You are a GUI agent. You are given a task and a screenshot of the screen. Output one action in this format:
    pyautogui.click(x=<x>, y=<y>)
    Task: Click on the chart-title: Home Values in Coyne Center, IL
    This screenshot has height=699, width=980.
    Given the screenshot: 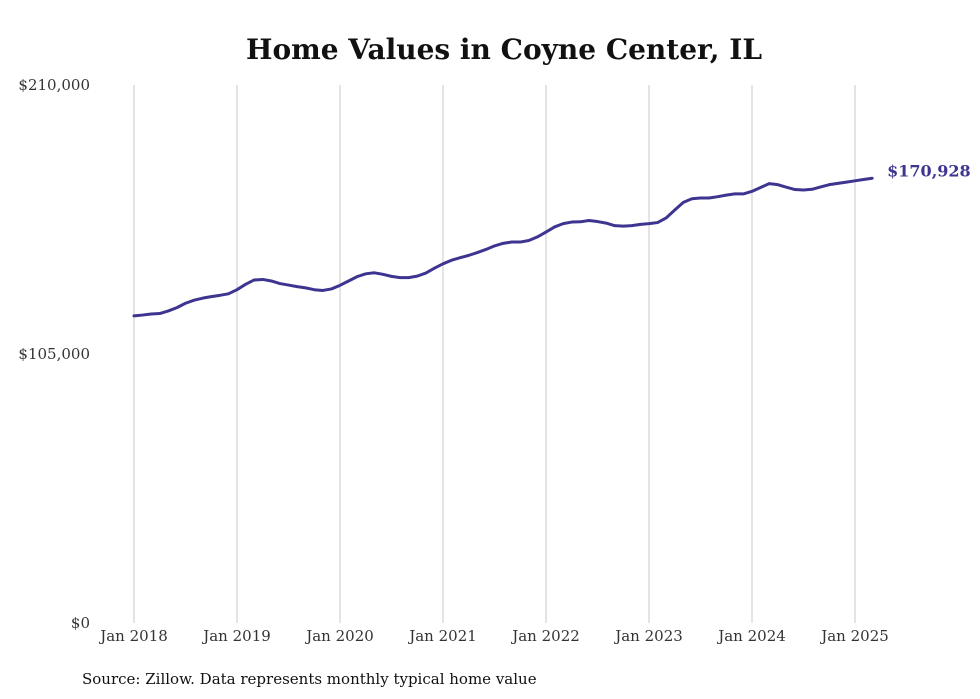 What is the action you would take?
    pyautogui.click(x=504, y=49)
    